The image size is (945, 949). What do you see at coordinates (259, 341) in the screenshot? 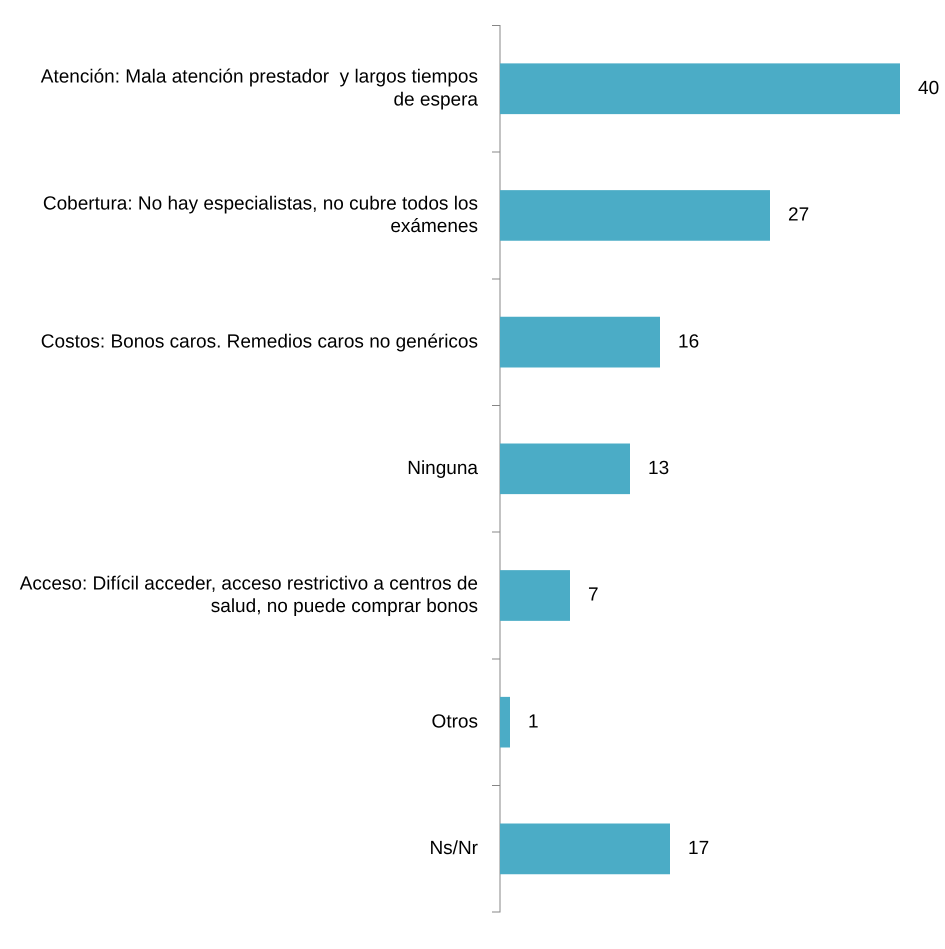
I see `y-tick-label: Costos: Bonos caros. Remedios caros no genéricos` at bounding box center [259, 341].